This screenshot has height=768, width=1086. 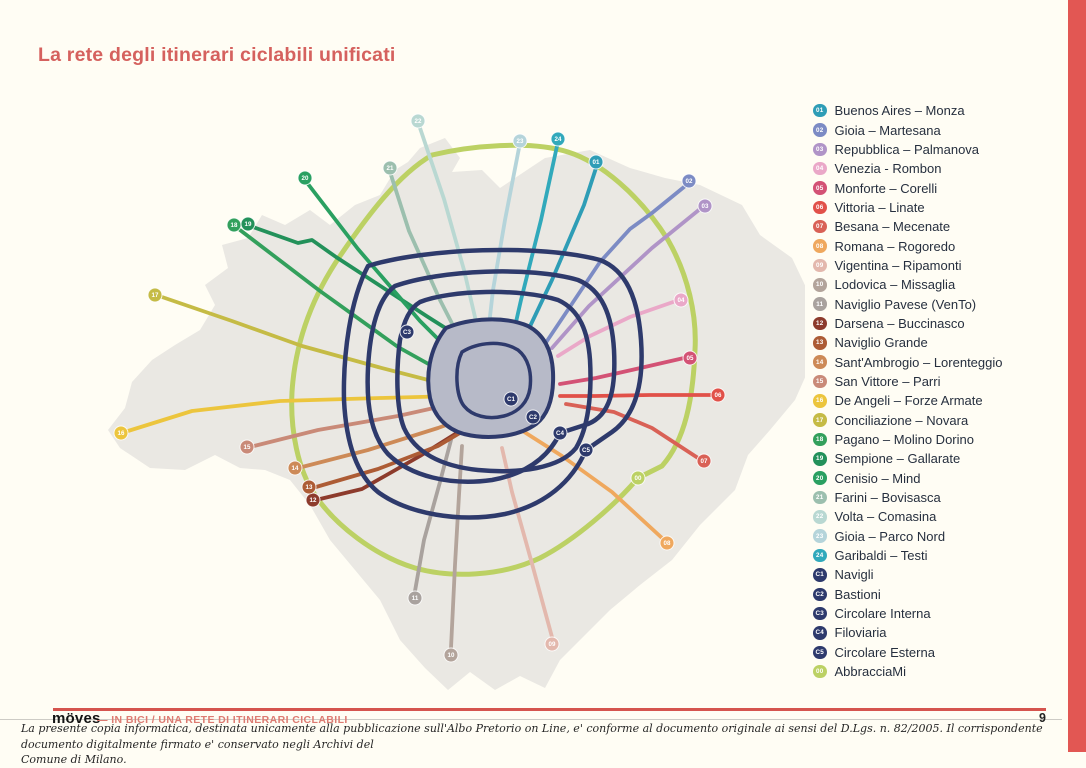 I want to click on legend-label: Pagano – Molino Dorino, so click(x=904, y=440).